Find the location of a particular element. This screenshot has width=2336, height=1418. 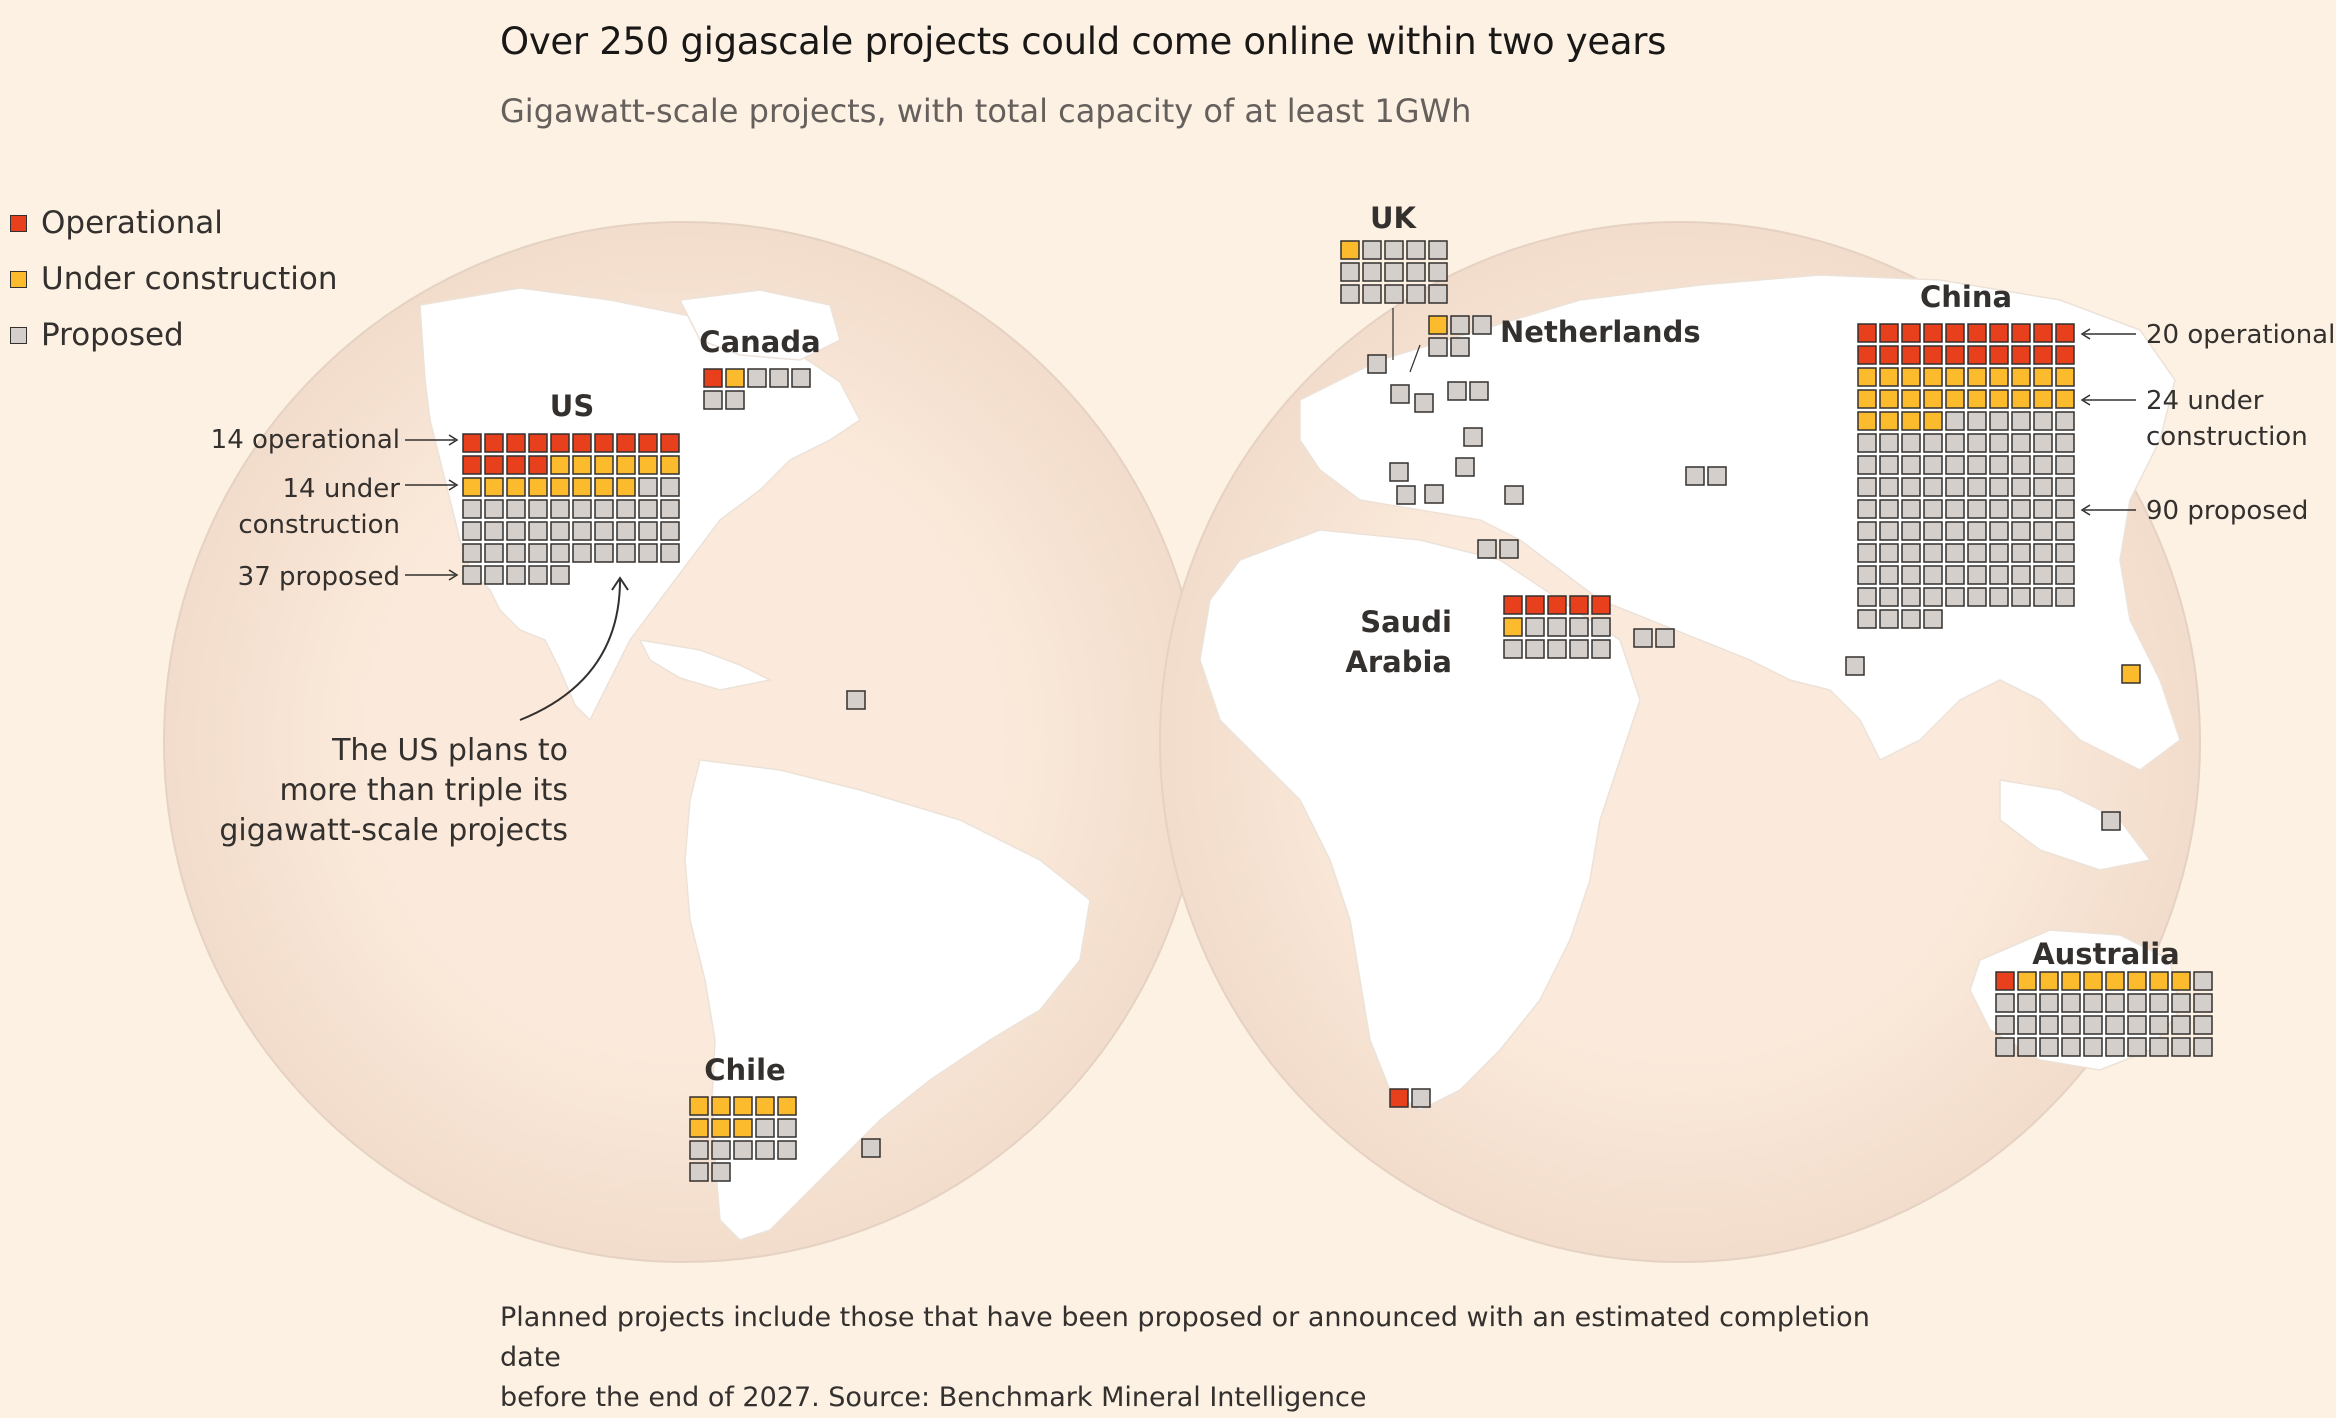

anno-us-operational: 14 operational is located at coordinates (305, 440).